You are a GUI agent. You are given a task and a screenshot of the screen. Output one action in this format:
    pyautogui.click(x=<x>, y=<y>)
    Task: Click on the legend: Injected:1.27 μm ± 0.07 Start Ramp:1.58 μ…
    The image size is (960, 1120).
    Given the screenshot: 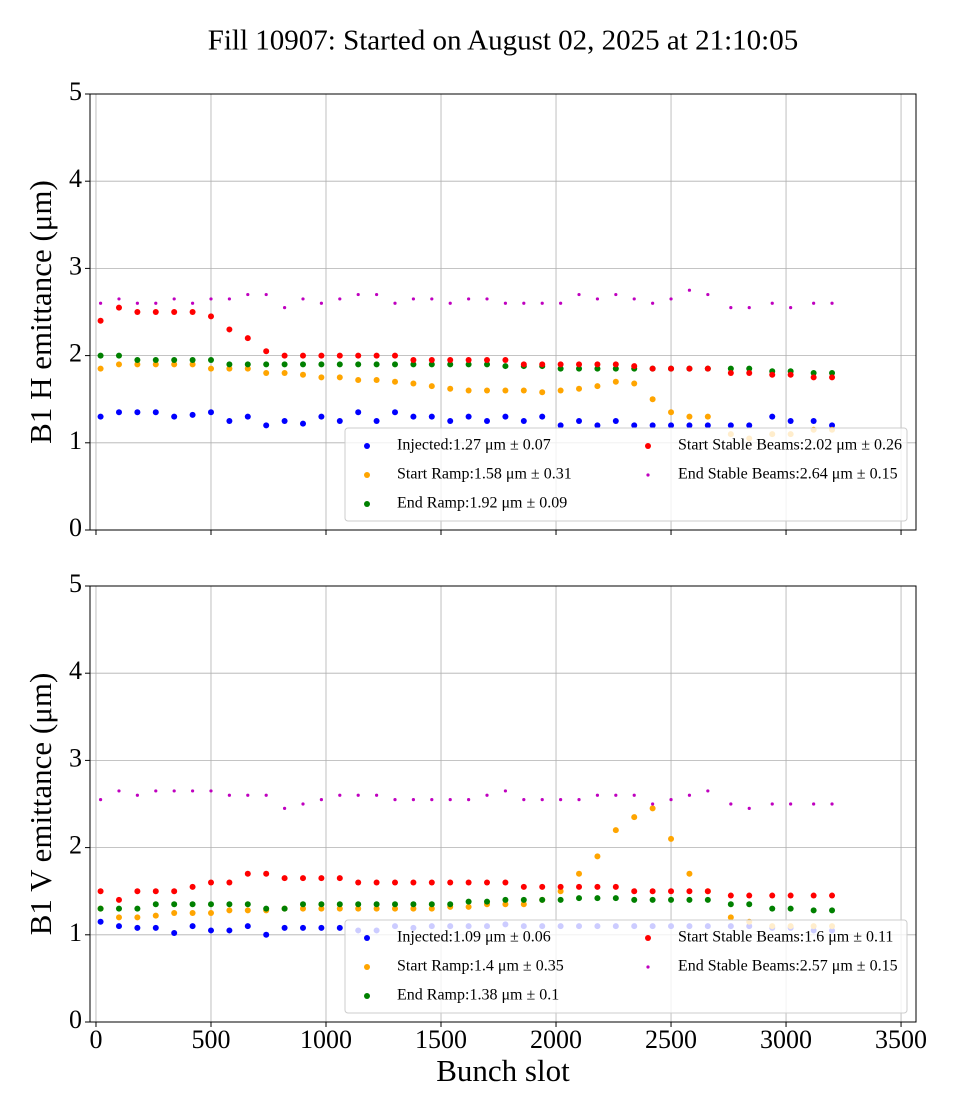 What is the action you would take?
    pyautogui.click(x=626, y=474)
    